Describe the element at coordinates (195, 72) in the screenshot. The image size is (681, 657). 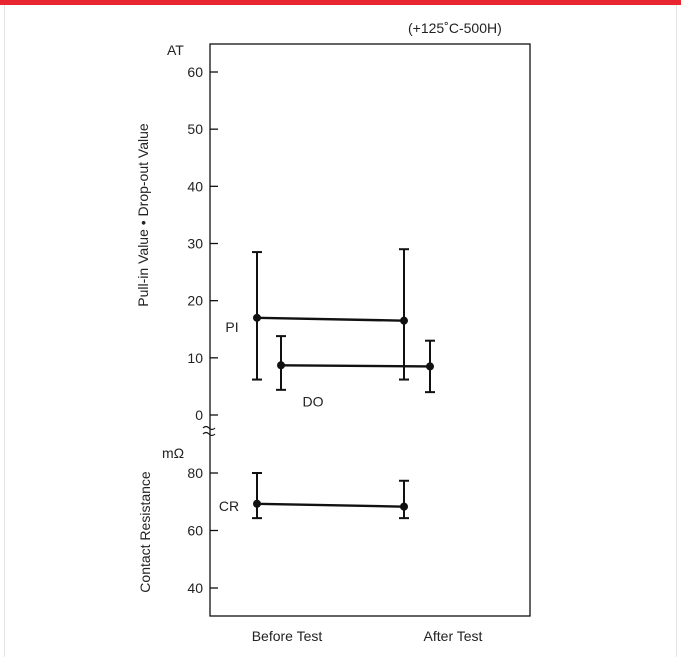
I see `upper-y-tick-label-60: 60` at that location.